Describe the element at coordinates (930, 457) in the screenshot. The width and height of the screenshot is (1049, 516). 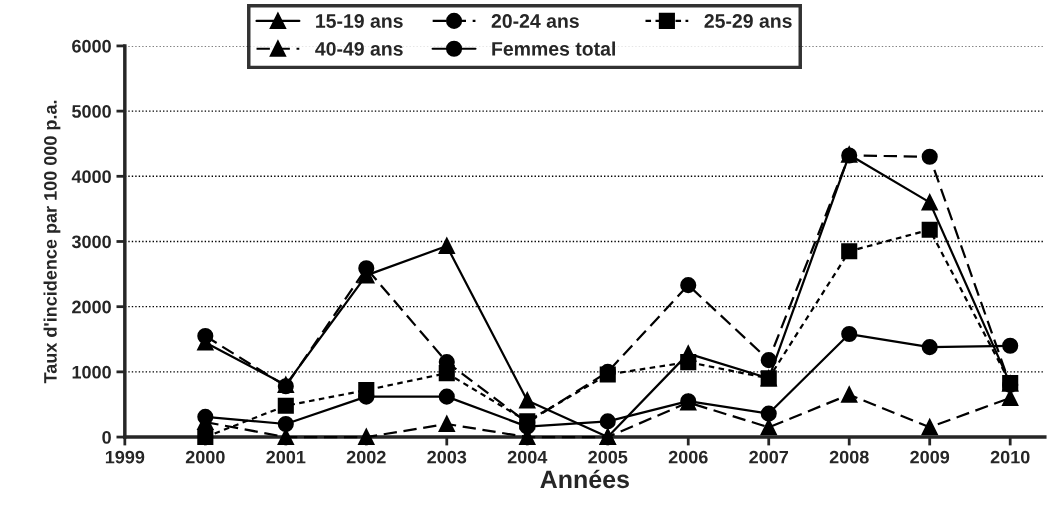
I see `x-tick-label: 2009` at that location.